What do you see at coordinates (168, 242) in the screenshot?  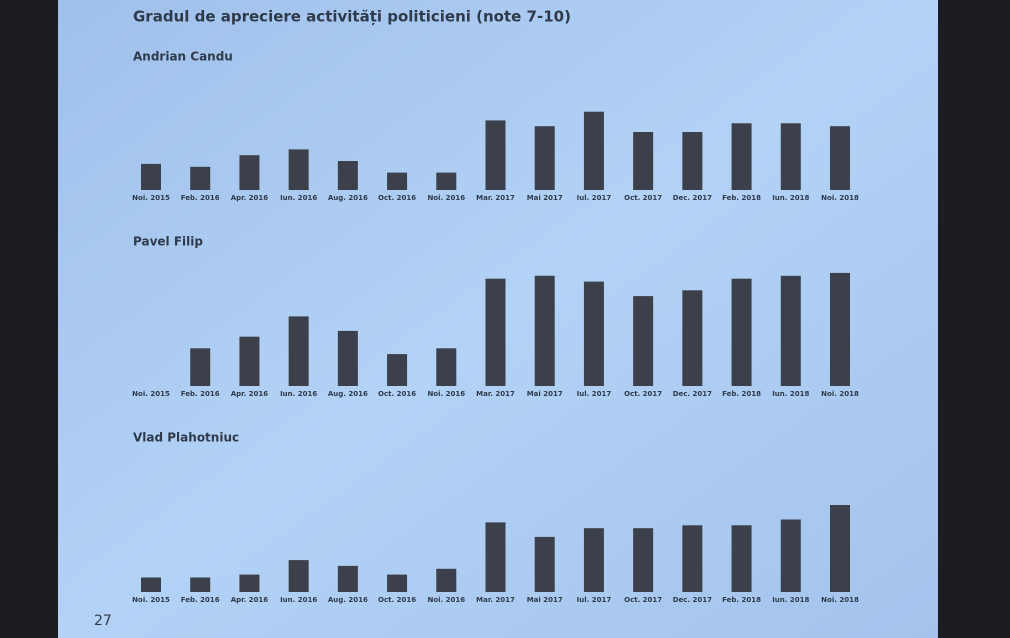 I see `chart-title: Pavel Filip` at bounding box center [168, 242].